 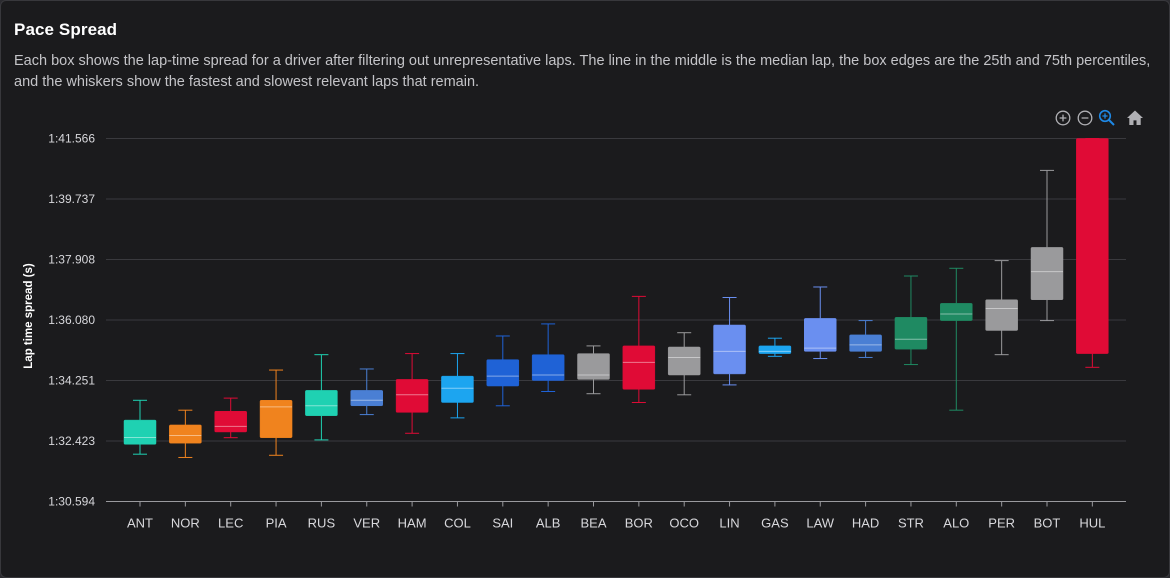 I want to click on box-hul, so click(x=1092, y=246).